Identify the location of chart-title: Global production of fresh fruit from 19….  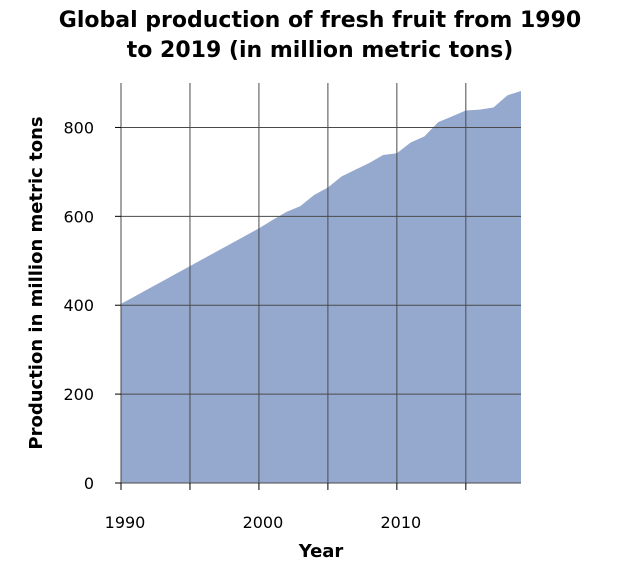
(320, 36).